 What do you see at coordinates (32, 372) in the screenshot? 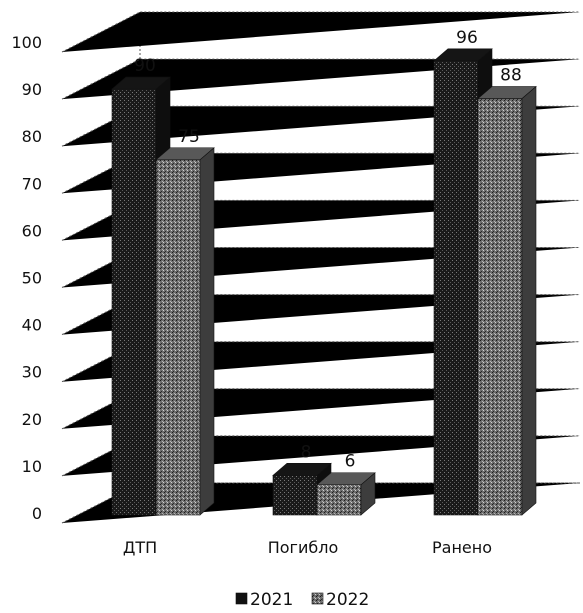
I see `y-tick-label: 30` at bounding box center [32, 372].